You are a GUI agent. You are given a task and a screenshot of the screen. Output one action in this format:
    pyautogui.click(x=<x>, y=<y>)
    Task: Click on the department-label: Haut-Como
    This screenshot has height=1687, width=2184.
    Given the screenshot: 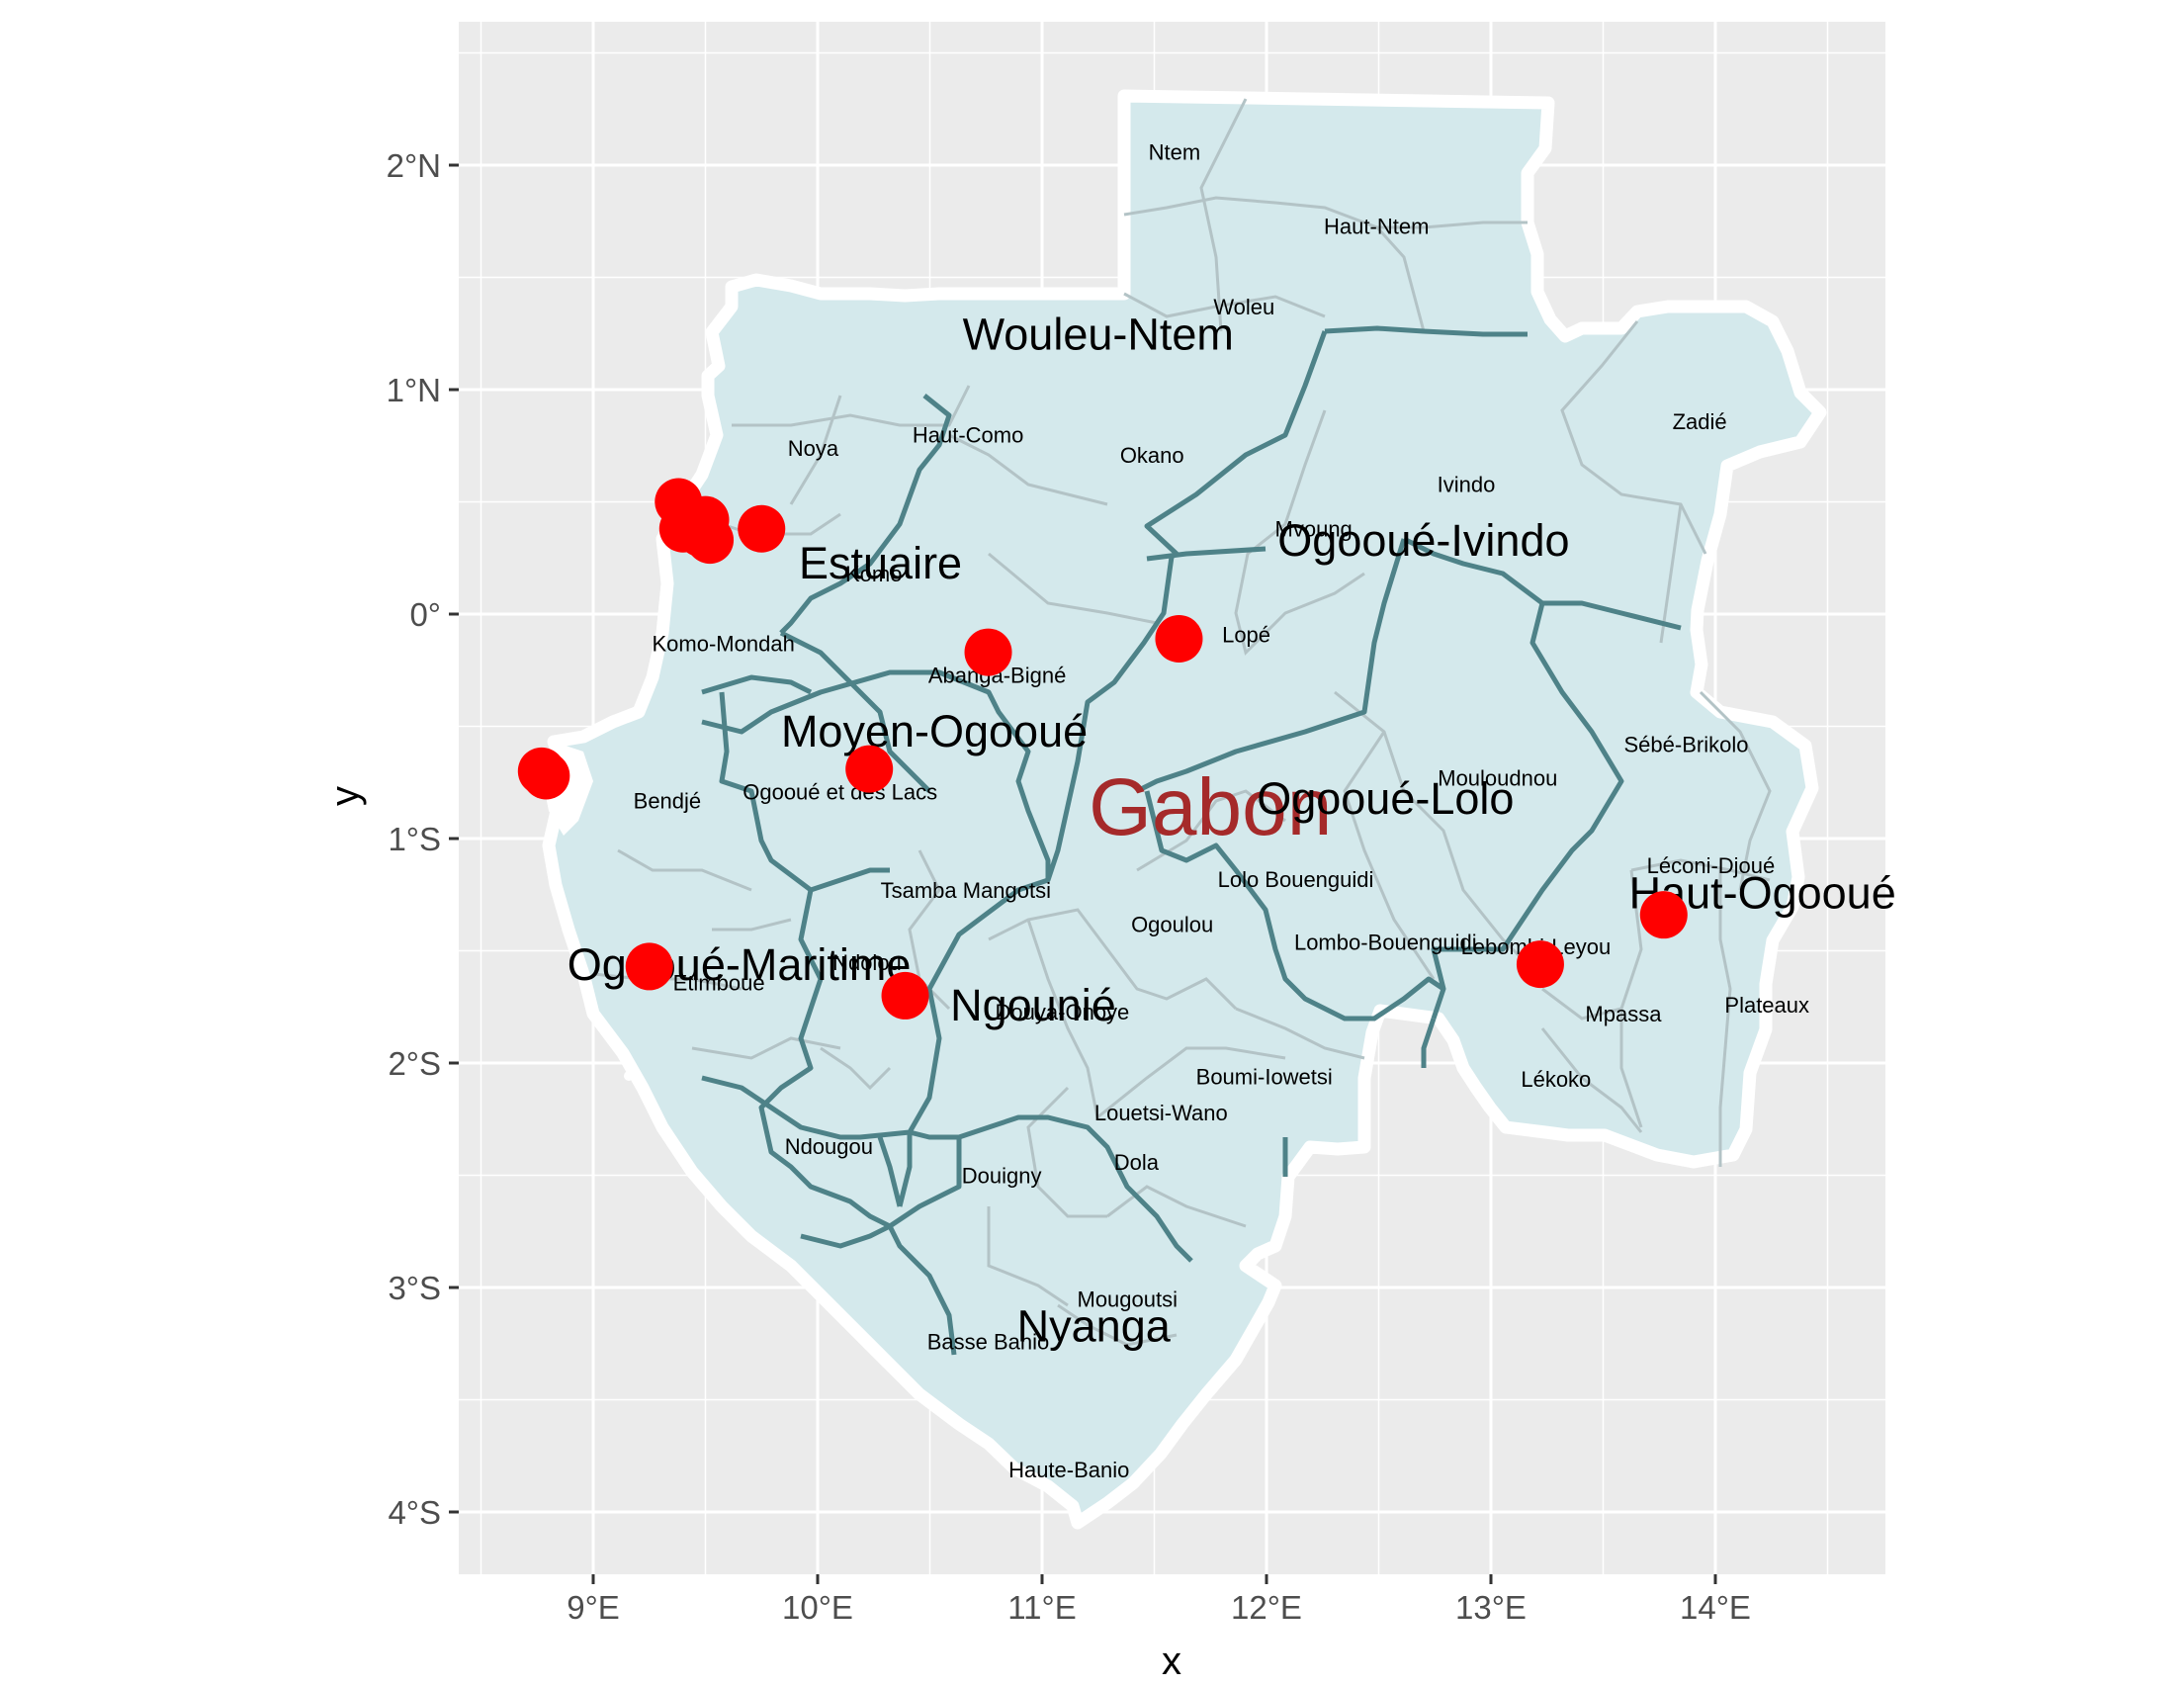 What is the action you would take?
    pyautogui.click(x=968, y=434)
    